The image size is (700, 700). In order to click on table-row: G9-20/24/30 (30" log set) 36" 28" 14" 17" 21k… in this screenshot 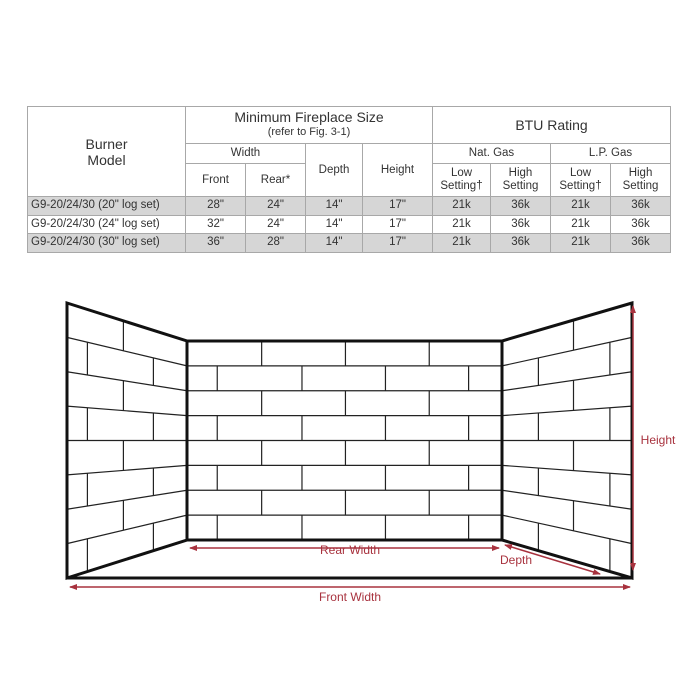, I will do `click(349, 243)`.